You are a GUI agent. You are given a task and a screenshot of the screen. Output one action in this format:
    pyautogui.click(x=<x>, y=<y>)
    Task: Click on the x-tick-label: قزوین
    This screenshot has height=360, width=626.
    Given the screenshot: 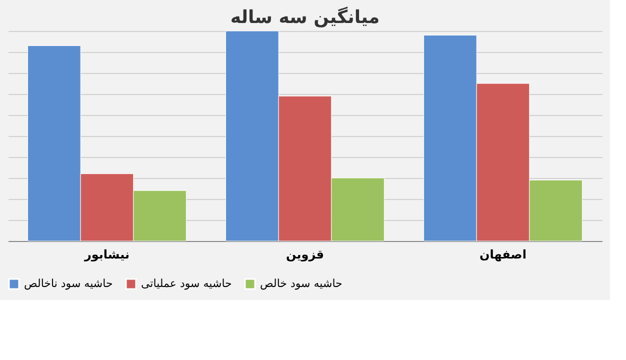 What is the action you would take?
    pyautogui.click(x=305, y=255)
    